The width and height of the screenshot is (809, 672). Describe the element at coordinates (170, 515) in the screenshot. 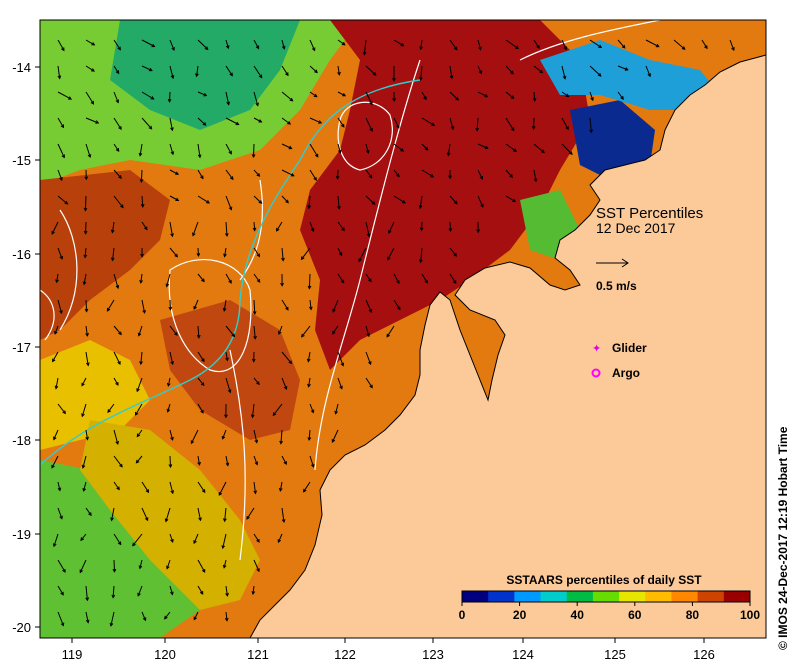

I see `zone-yellow-south` at that location.